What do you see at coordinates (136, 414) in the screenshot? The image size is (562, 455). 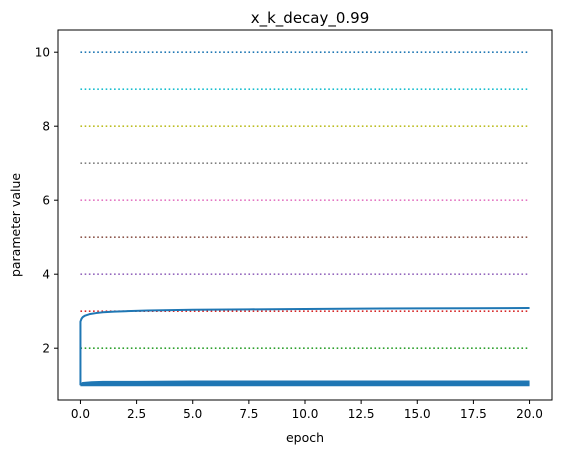 I see `x-tick-label: 2.5` at bounding box center [136, 414].